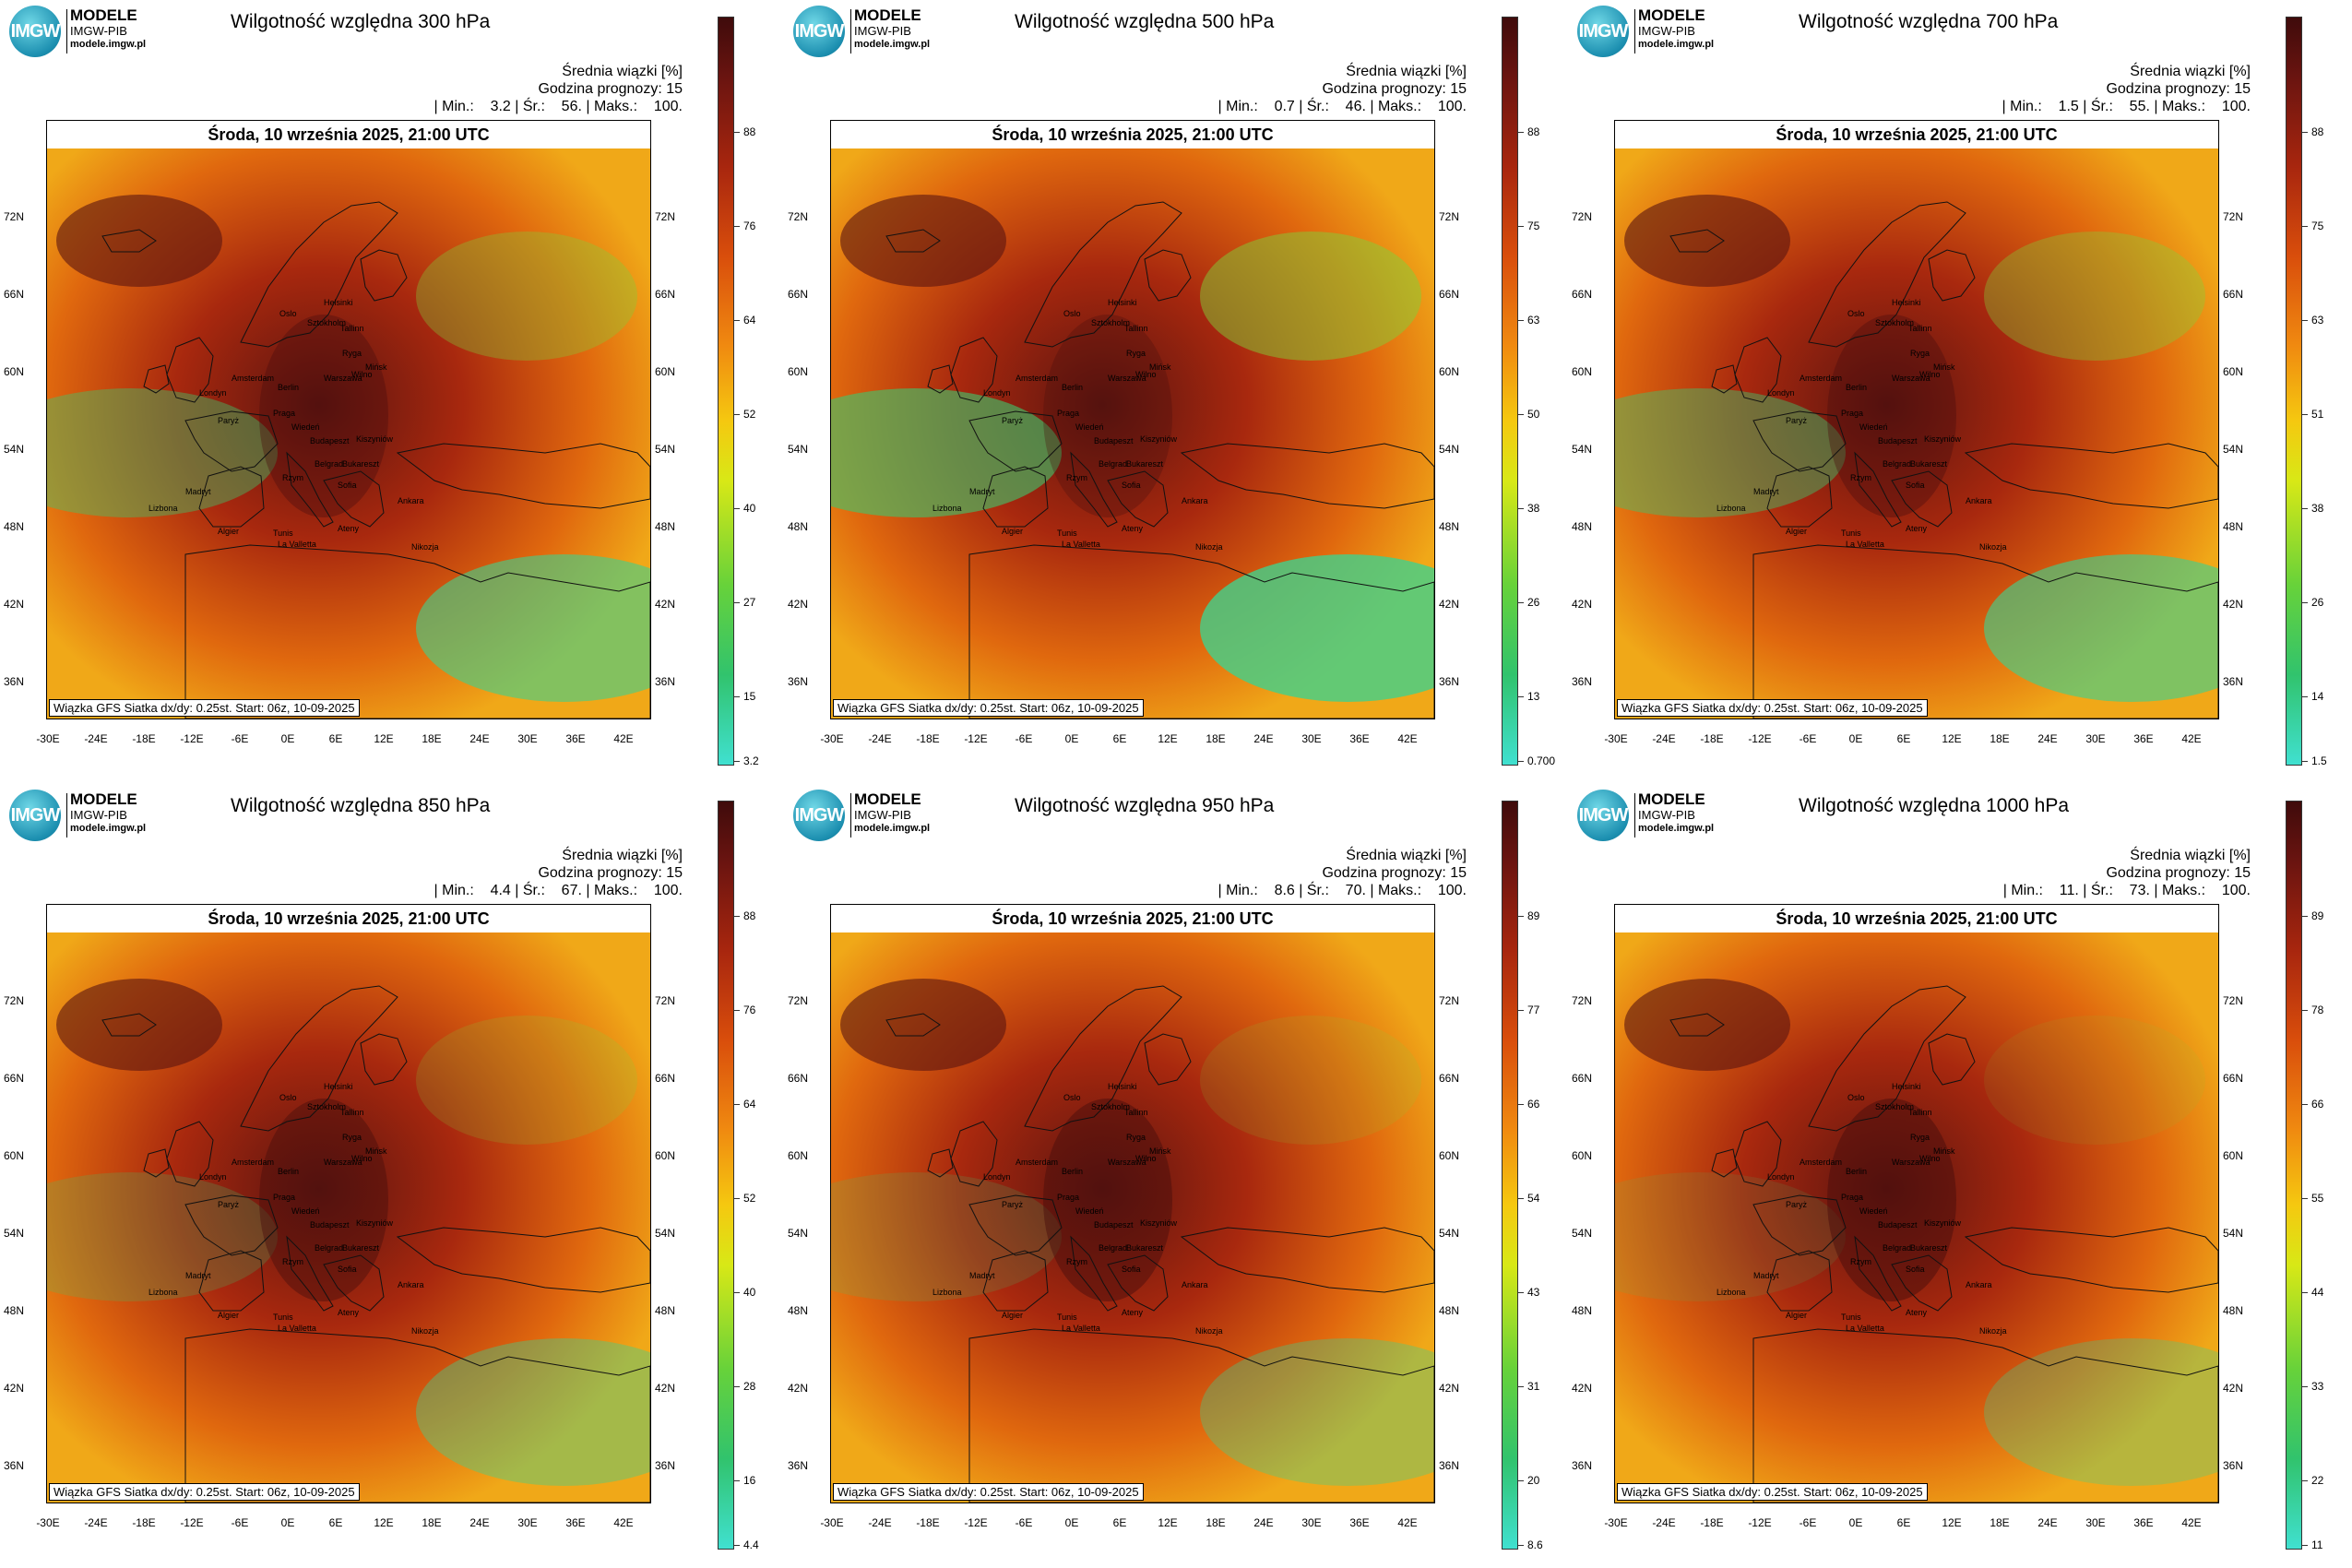 The image size is (2352, 1568). I want to click on logo-text: MODELE IMGW-PIB modele.imgw.pl, so click(1689, 813).